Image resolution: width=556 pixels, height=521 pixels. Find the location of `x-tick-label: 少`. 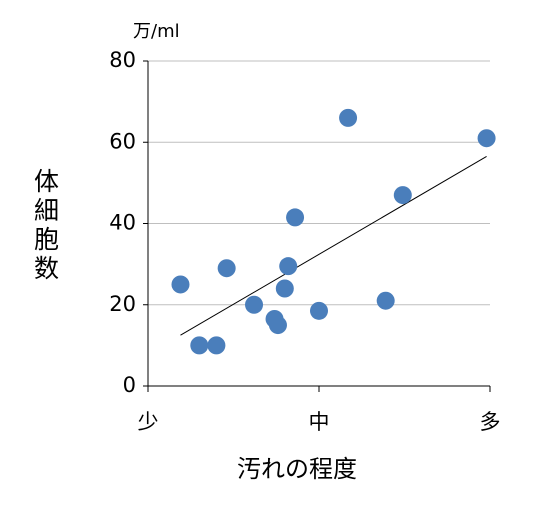

x-tick-label: 少 is located at coordinates (148, 422).